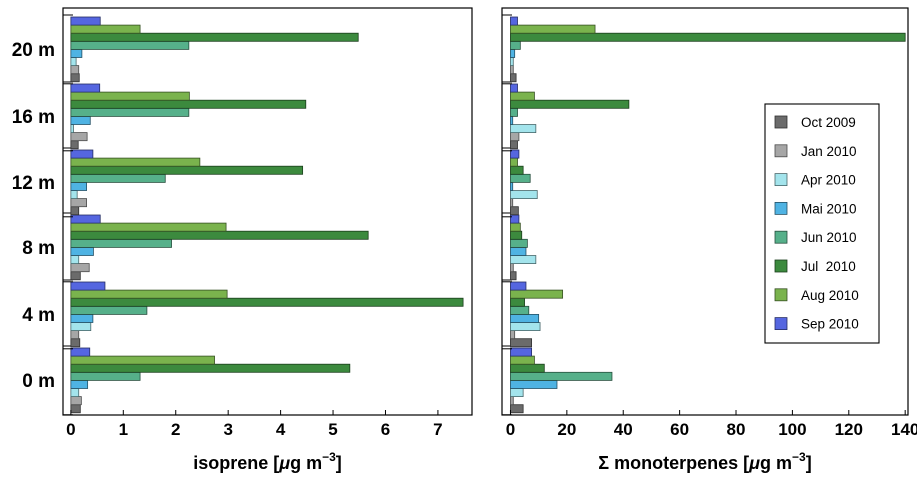 Image resolution: width=917 pixels, height=482 pixels. Describe the element at coordinates (514, 21) in the screenshot. I see `bar-monoterpenes-20m-sep-2010` at that location.